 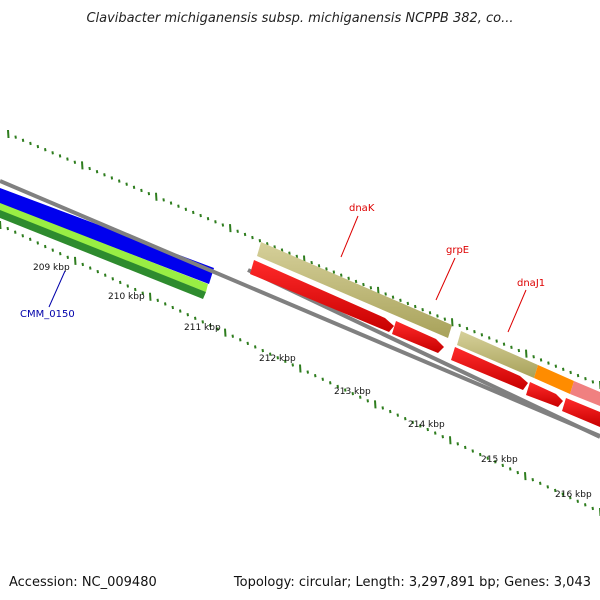 I want to click on gene-label-dnaK: dnaK, so click(x=362, y=208).